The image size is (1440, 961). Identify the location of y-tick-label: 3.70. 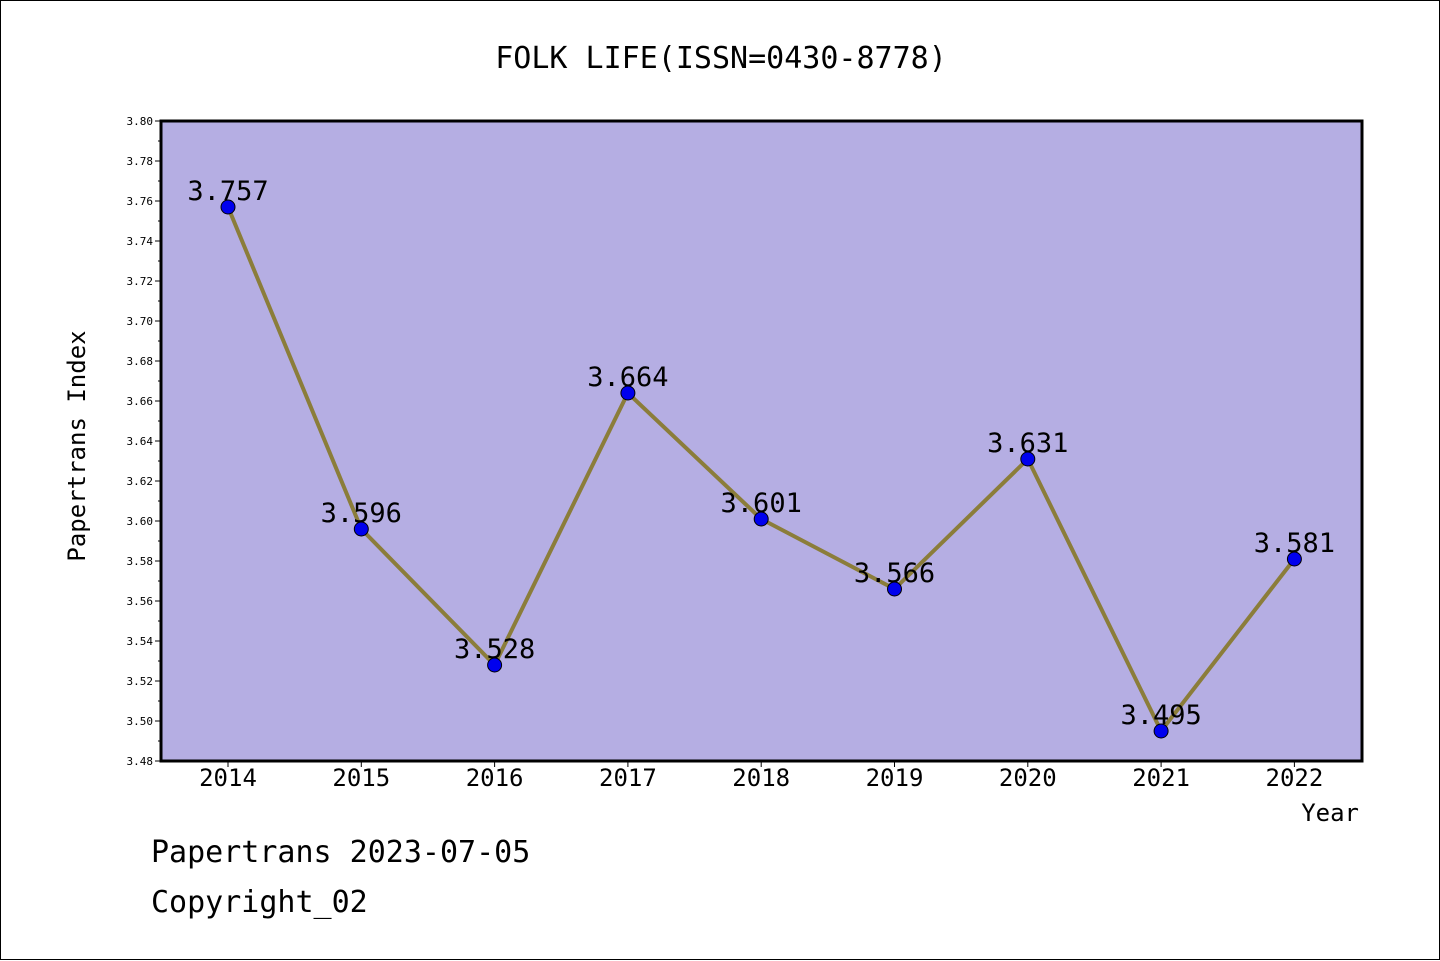
(140, 321).